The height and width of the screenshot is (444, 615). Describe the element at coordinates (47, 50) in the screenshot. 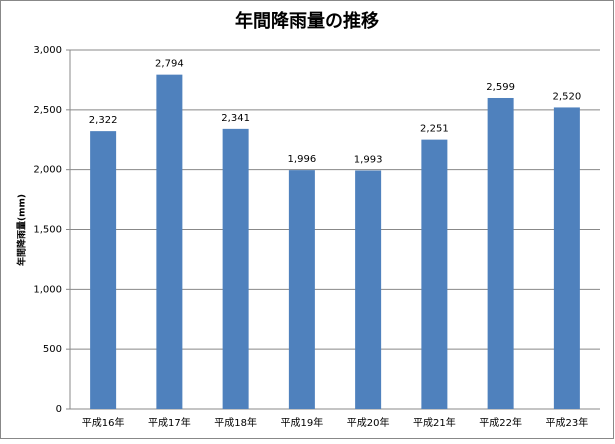

I see `y-tick-label: 3,000` at that location.